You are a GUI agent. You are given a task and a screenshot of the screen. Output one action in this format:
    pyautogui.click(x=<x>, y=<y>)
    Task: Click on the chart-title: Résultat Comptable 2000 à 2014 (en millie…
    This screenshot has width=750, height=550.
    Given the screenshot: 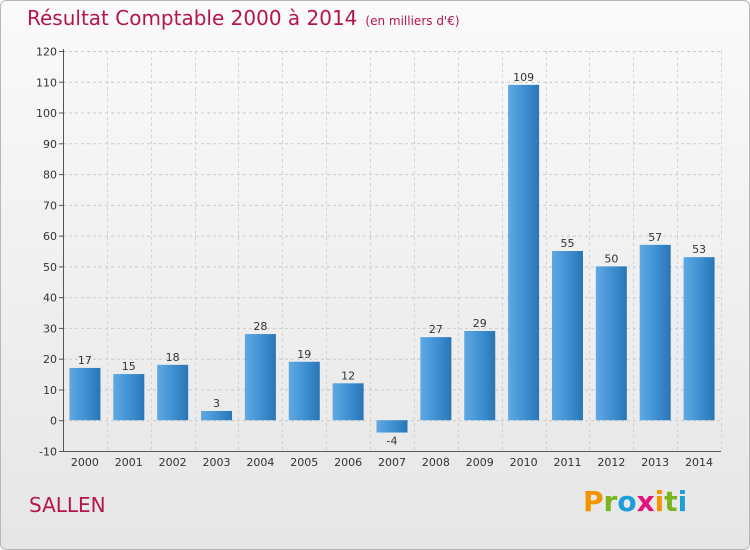 What is the action you would take?
    pyautogui.click(x=243, y=18)
    